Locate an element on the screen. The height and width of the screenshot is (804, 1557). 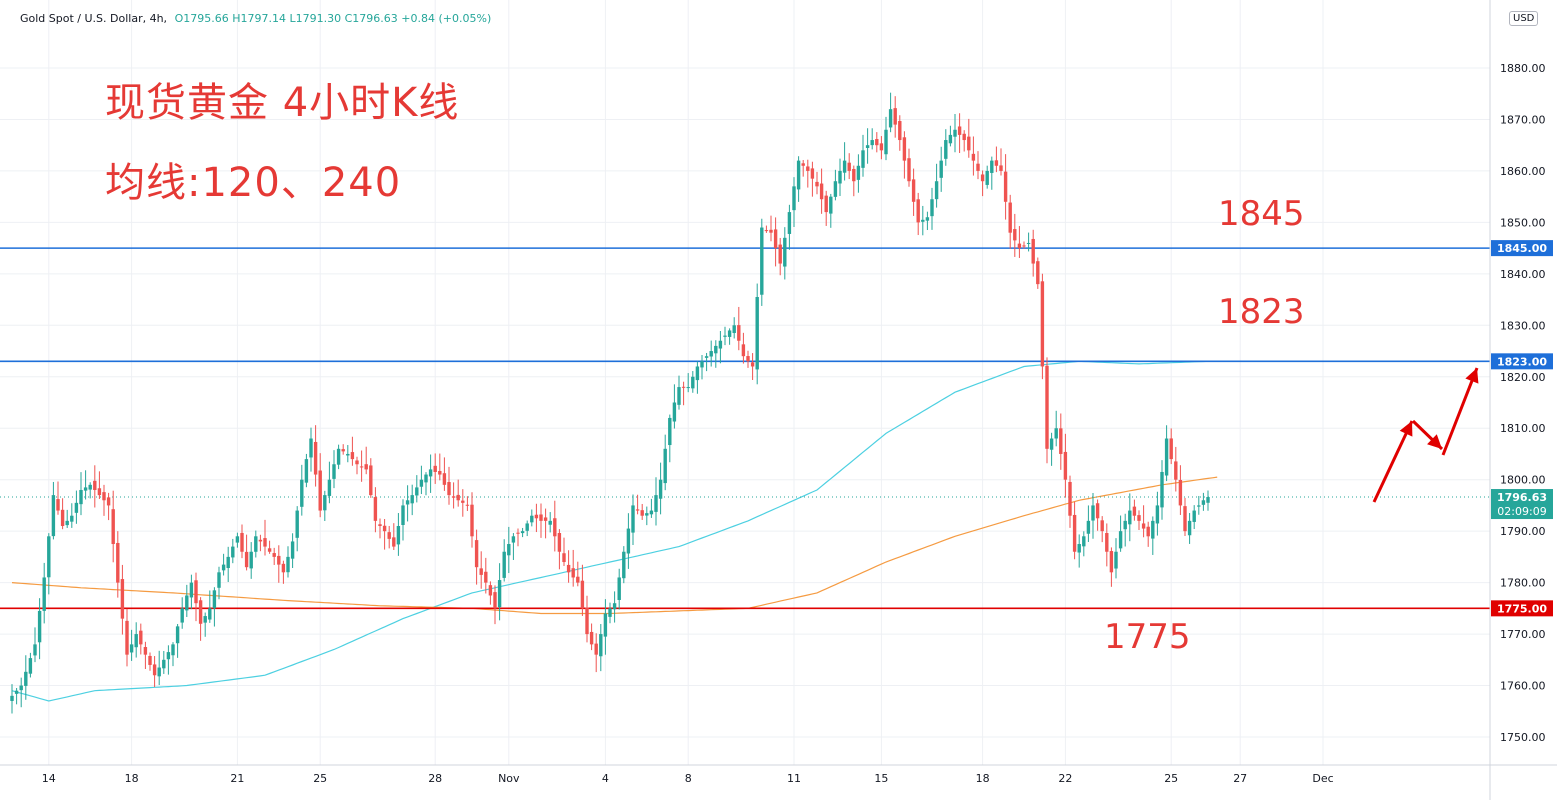
currency-button: USD is located at coordinates (1524, 18).